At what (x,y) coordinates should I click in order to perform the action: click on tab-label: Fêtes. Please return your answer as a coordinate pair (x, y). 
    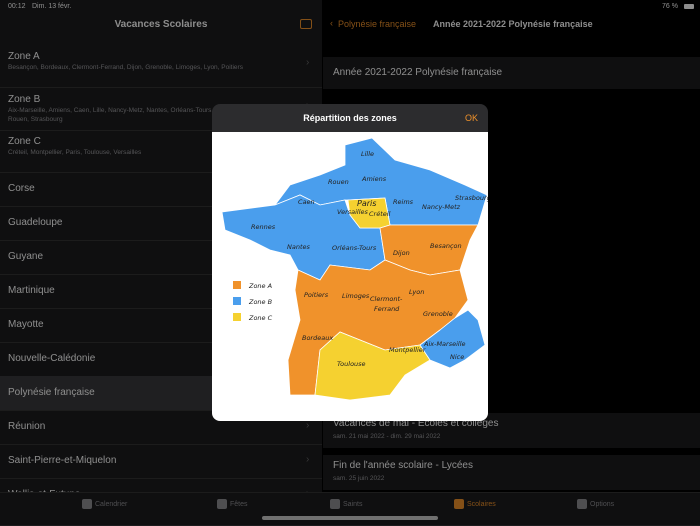
    Looking at the image, I should click on (239, 504).